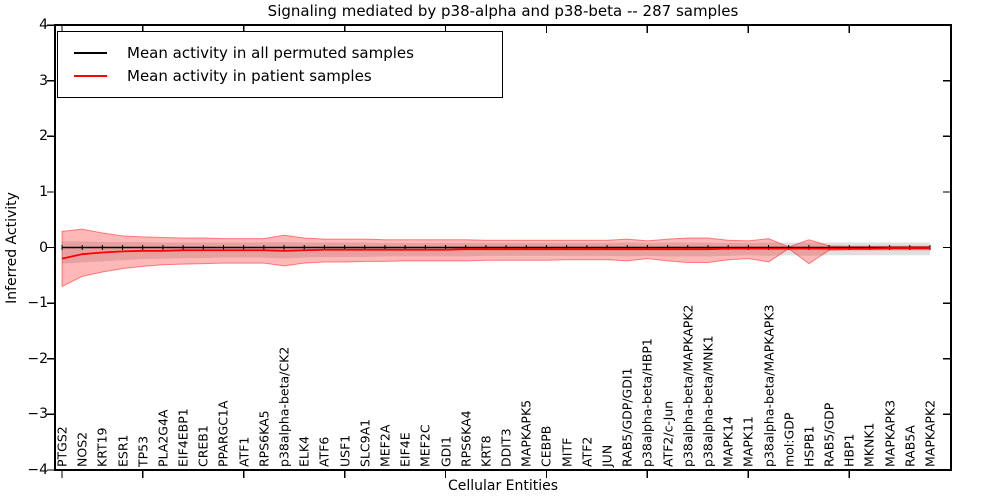 Image resolution: width=1000 pixels, height=500 pixels. What do you see at coordinates (890, 433) in the screenshot?
I see `x-tick-label: MAPKAPK3` at bounding box center [890, 433].